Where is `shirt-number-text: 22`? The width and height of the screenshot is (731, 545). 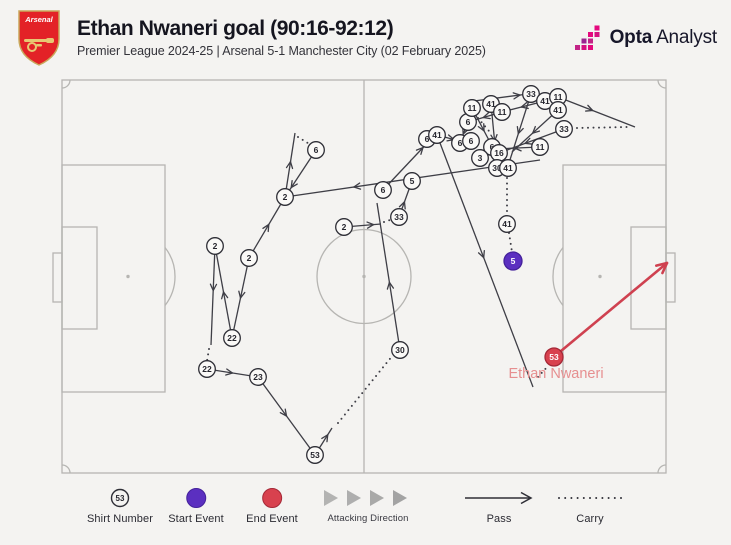 shirt-number-text: 22 is located at coordinates (232, 338).